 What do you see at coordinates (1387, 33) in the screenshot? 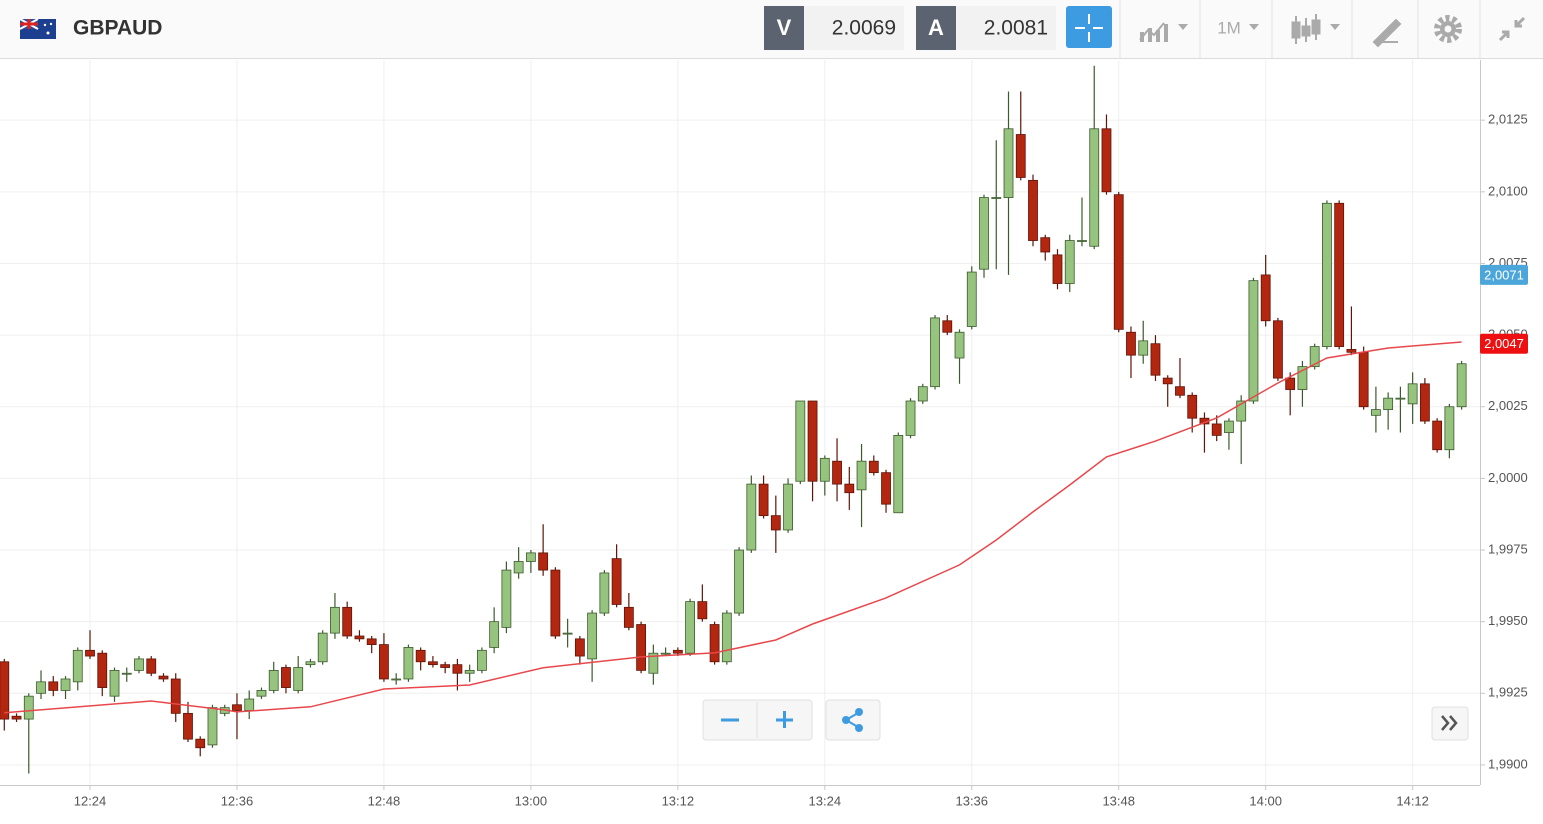
I see `draw-button` at bounding box center [1387, 33].